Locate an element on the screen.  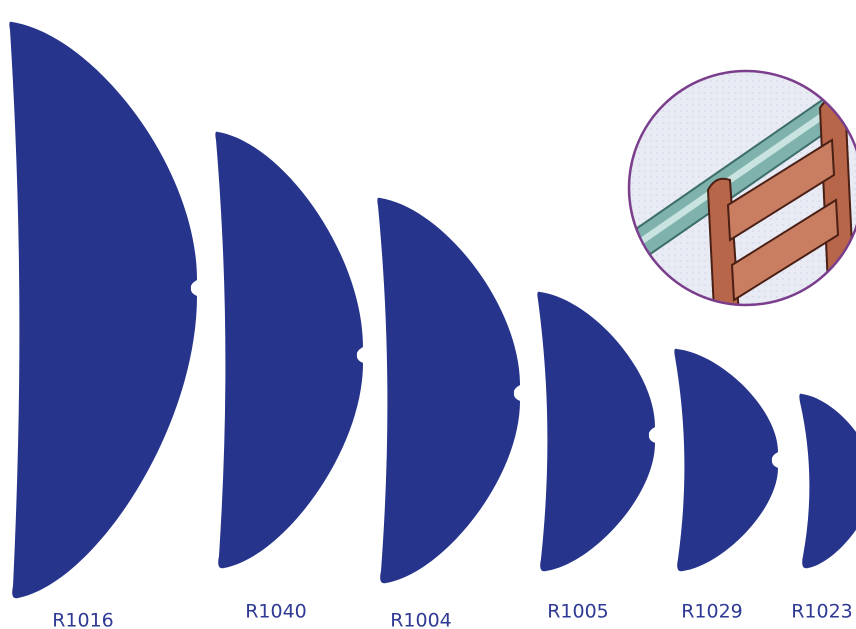
product-code: R1040 is located at coordinates (276, 612).